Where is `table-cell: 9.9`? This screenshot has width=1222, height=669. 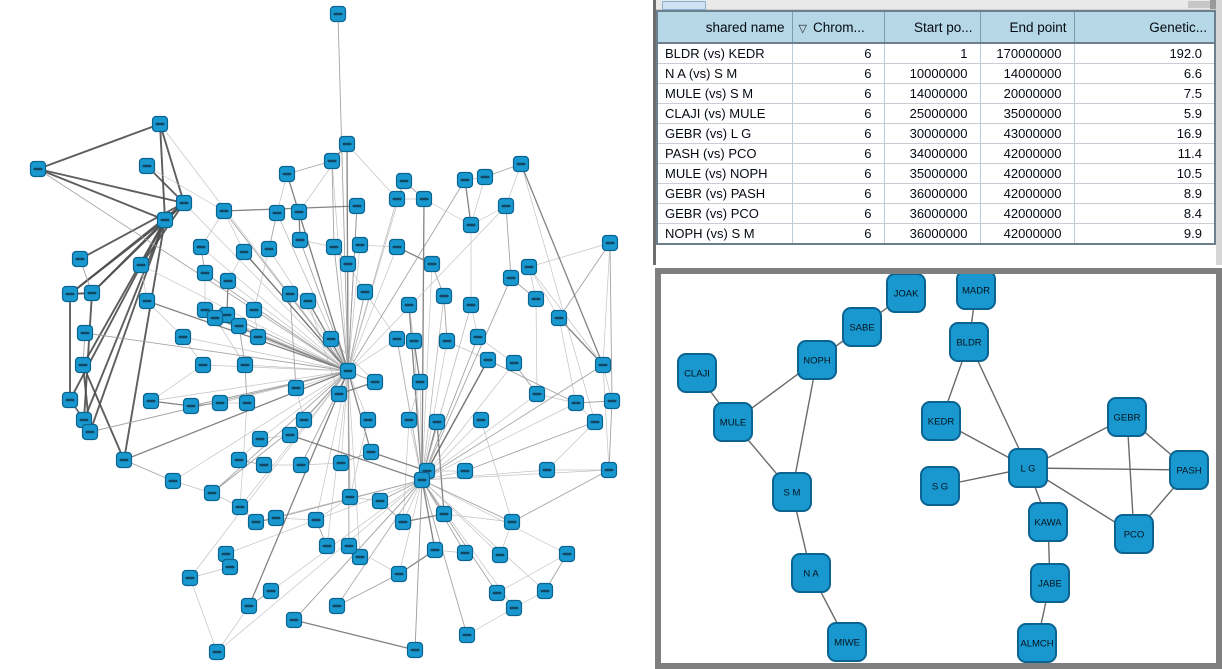 table-cell: 9.9 is located at coordinates (1144, 234).